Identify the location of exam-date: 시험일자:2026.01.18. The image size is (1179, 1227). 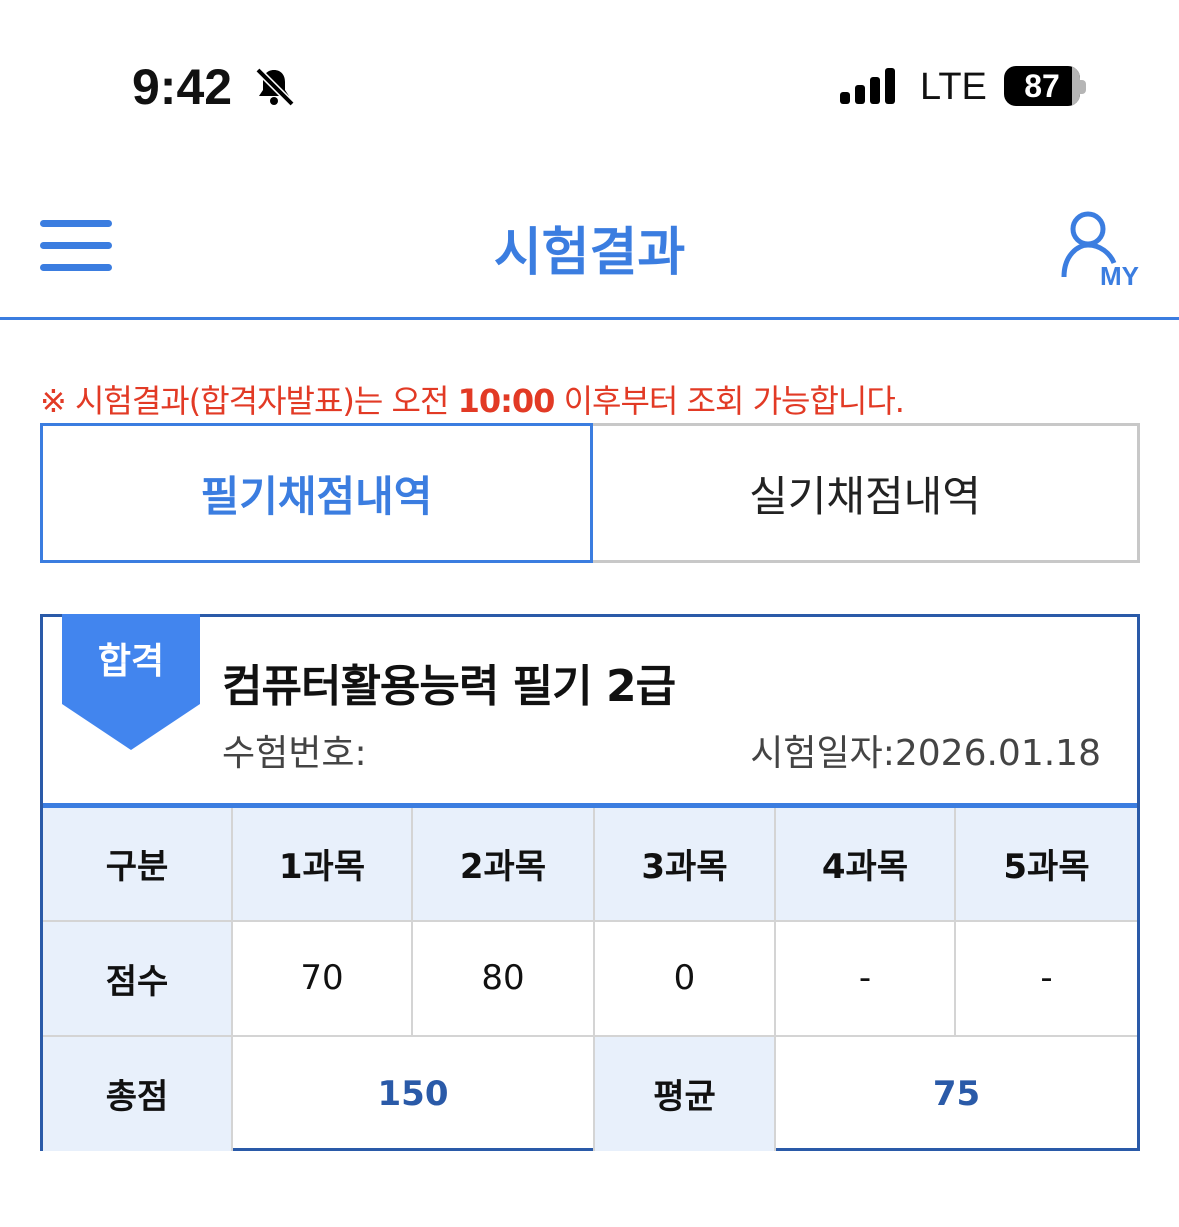
(925, 753).